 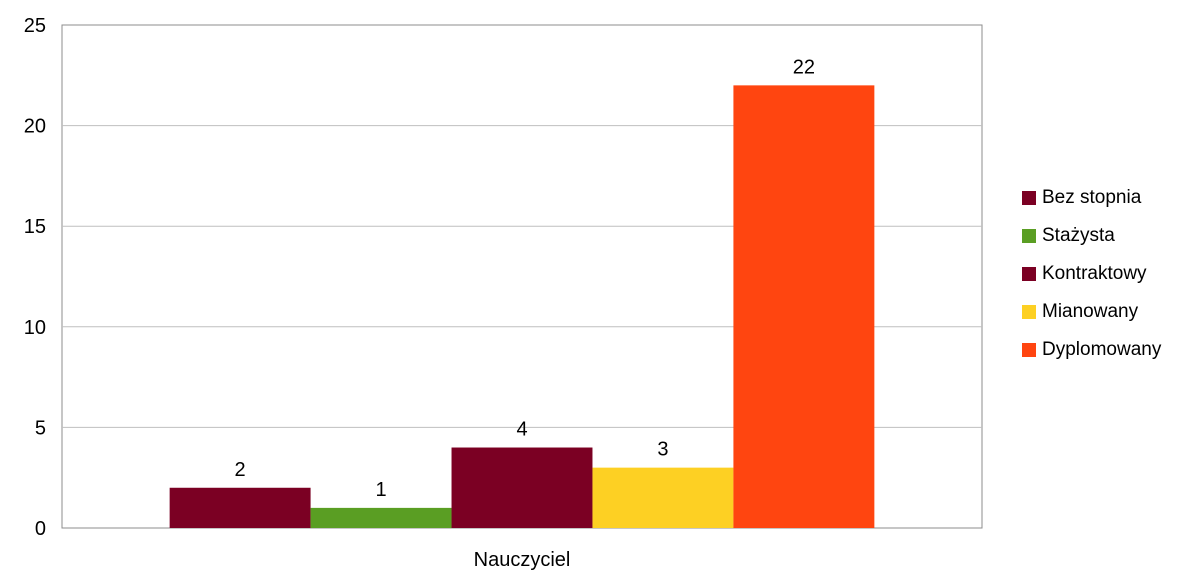 What do you see at coordinates (521, 430) in the screenshot?
I see `data-label-kontraktowy: 4` at bounding box center [521, 430].